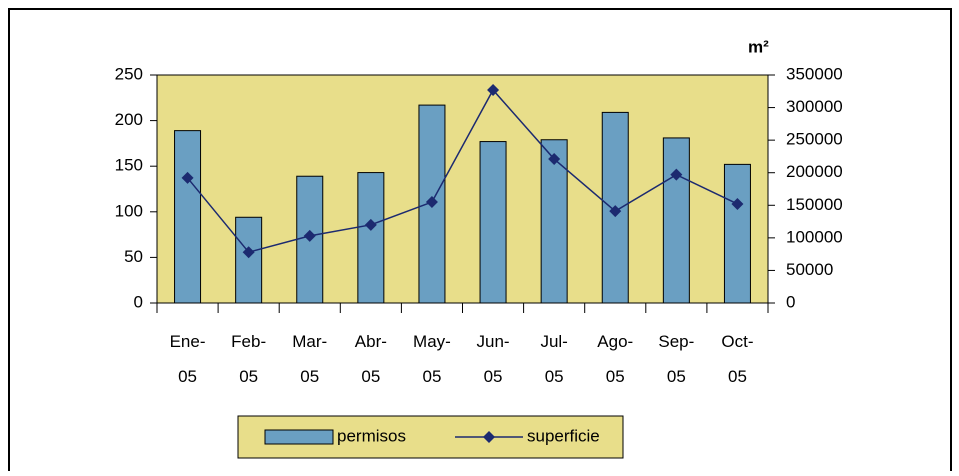  Describe the element at coordinates (129, 165) in the screenshot. I see `y-tick-label: 150` at that location.